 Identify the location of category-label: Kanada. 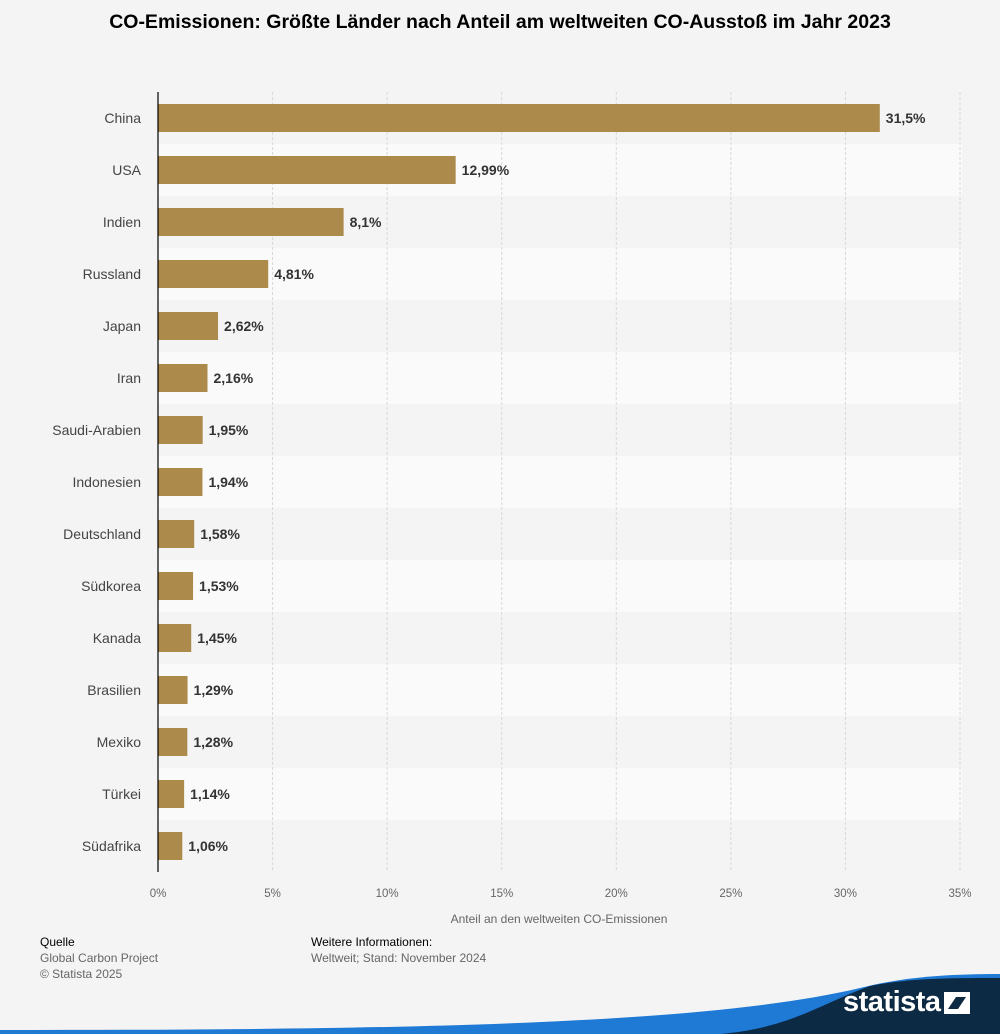
(117, 638).